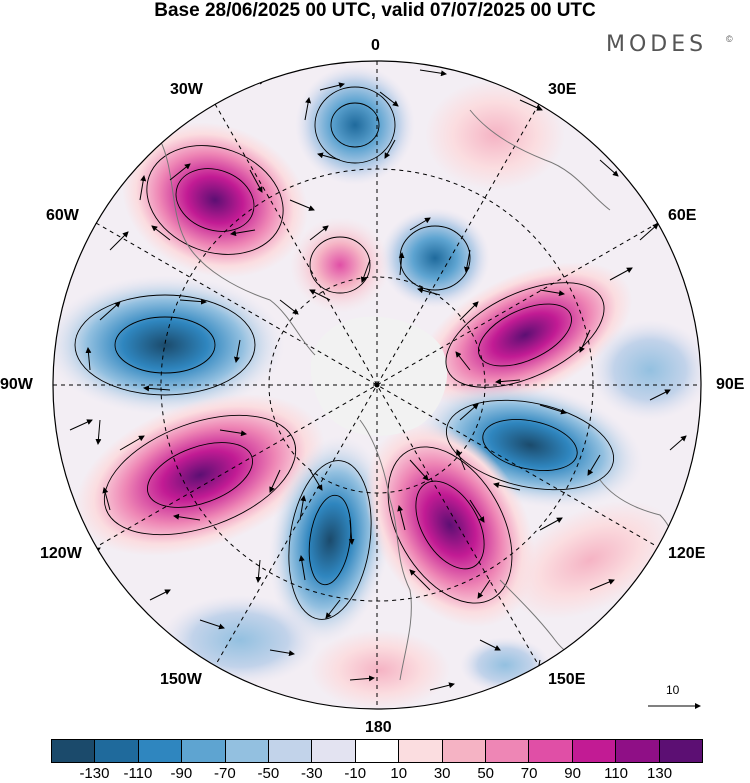 This screenshot has height=783, width=750. I want to click on colorbar, so click(377, 751).